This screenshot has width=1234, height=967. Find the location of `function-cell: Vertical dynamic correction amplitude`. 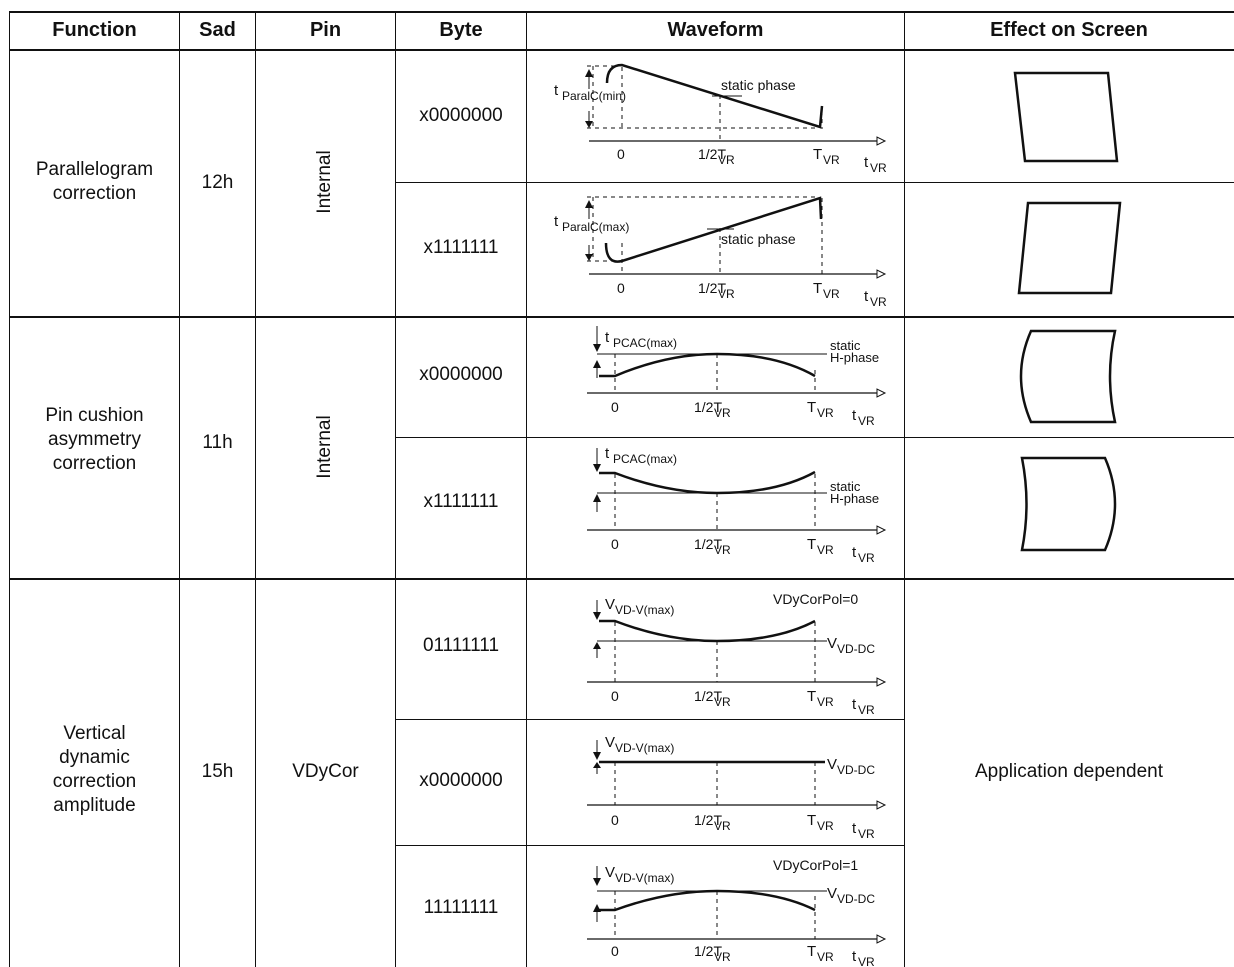

function-cell: Vertical dynamic correction amplitude is located at coordinates (94, 770).